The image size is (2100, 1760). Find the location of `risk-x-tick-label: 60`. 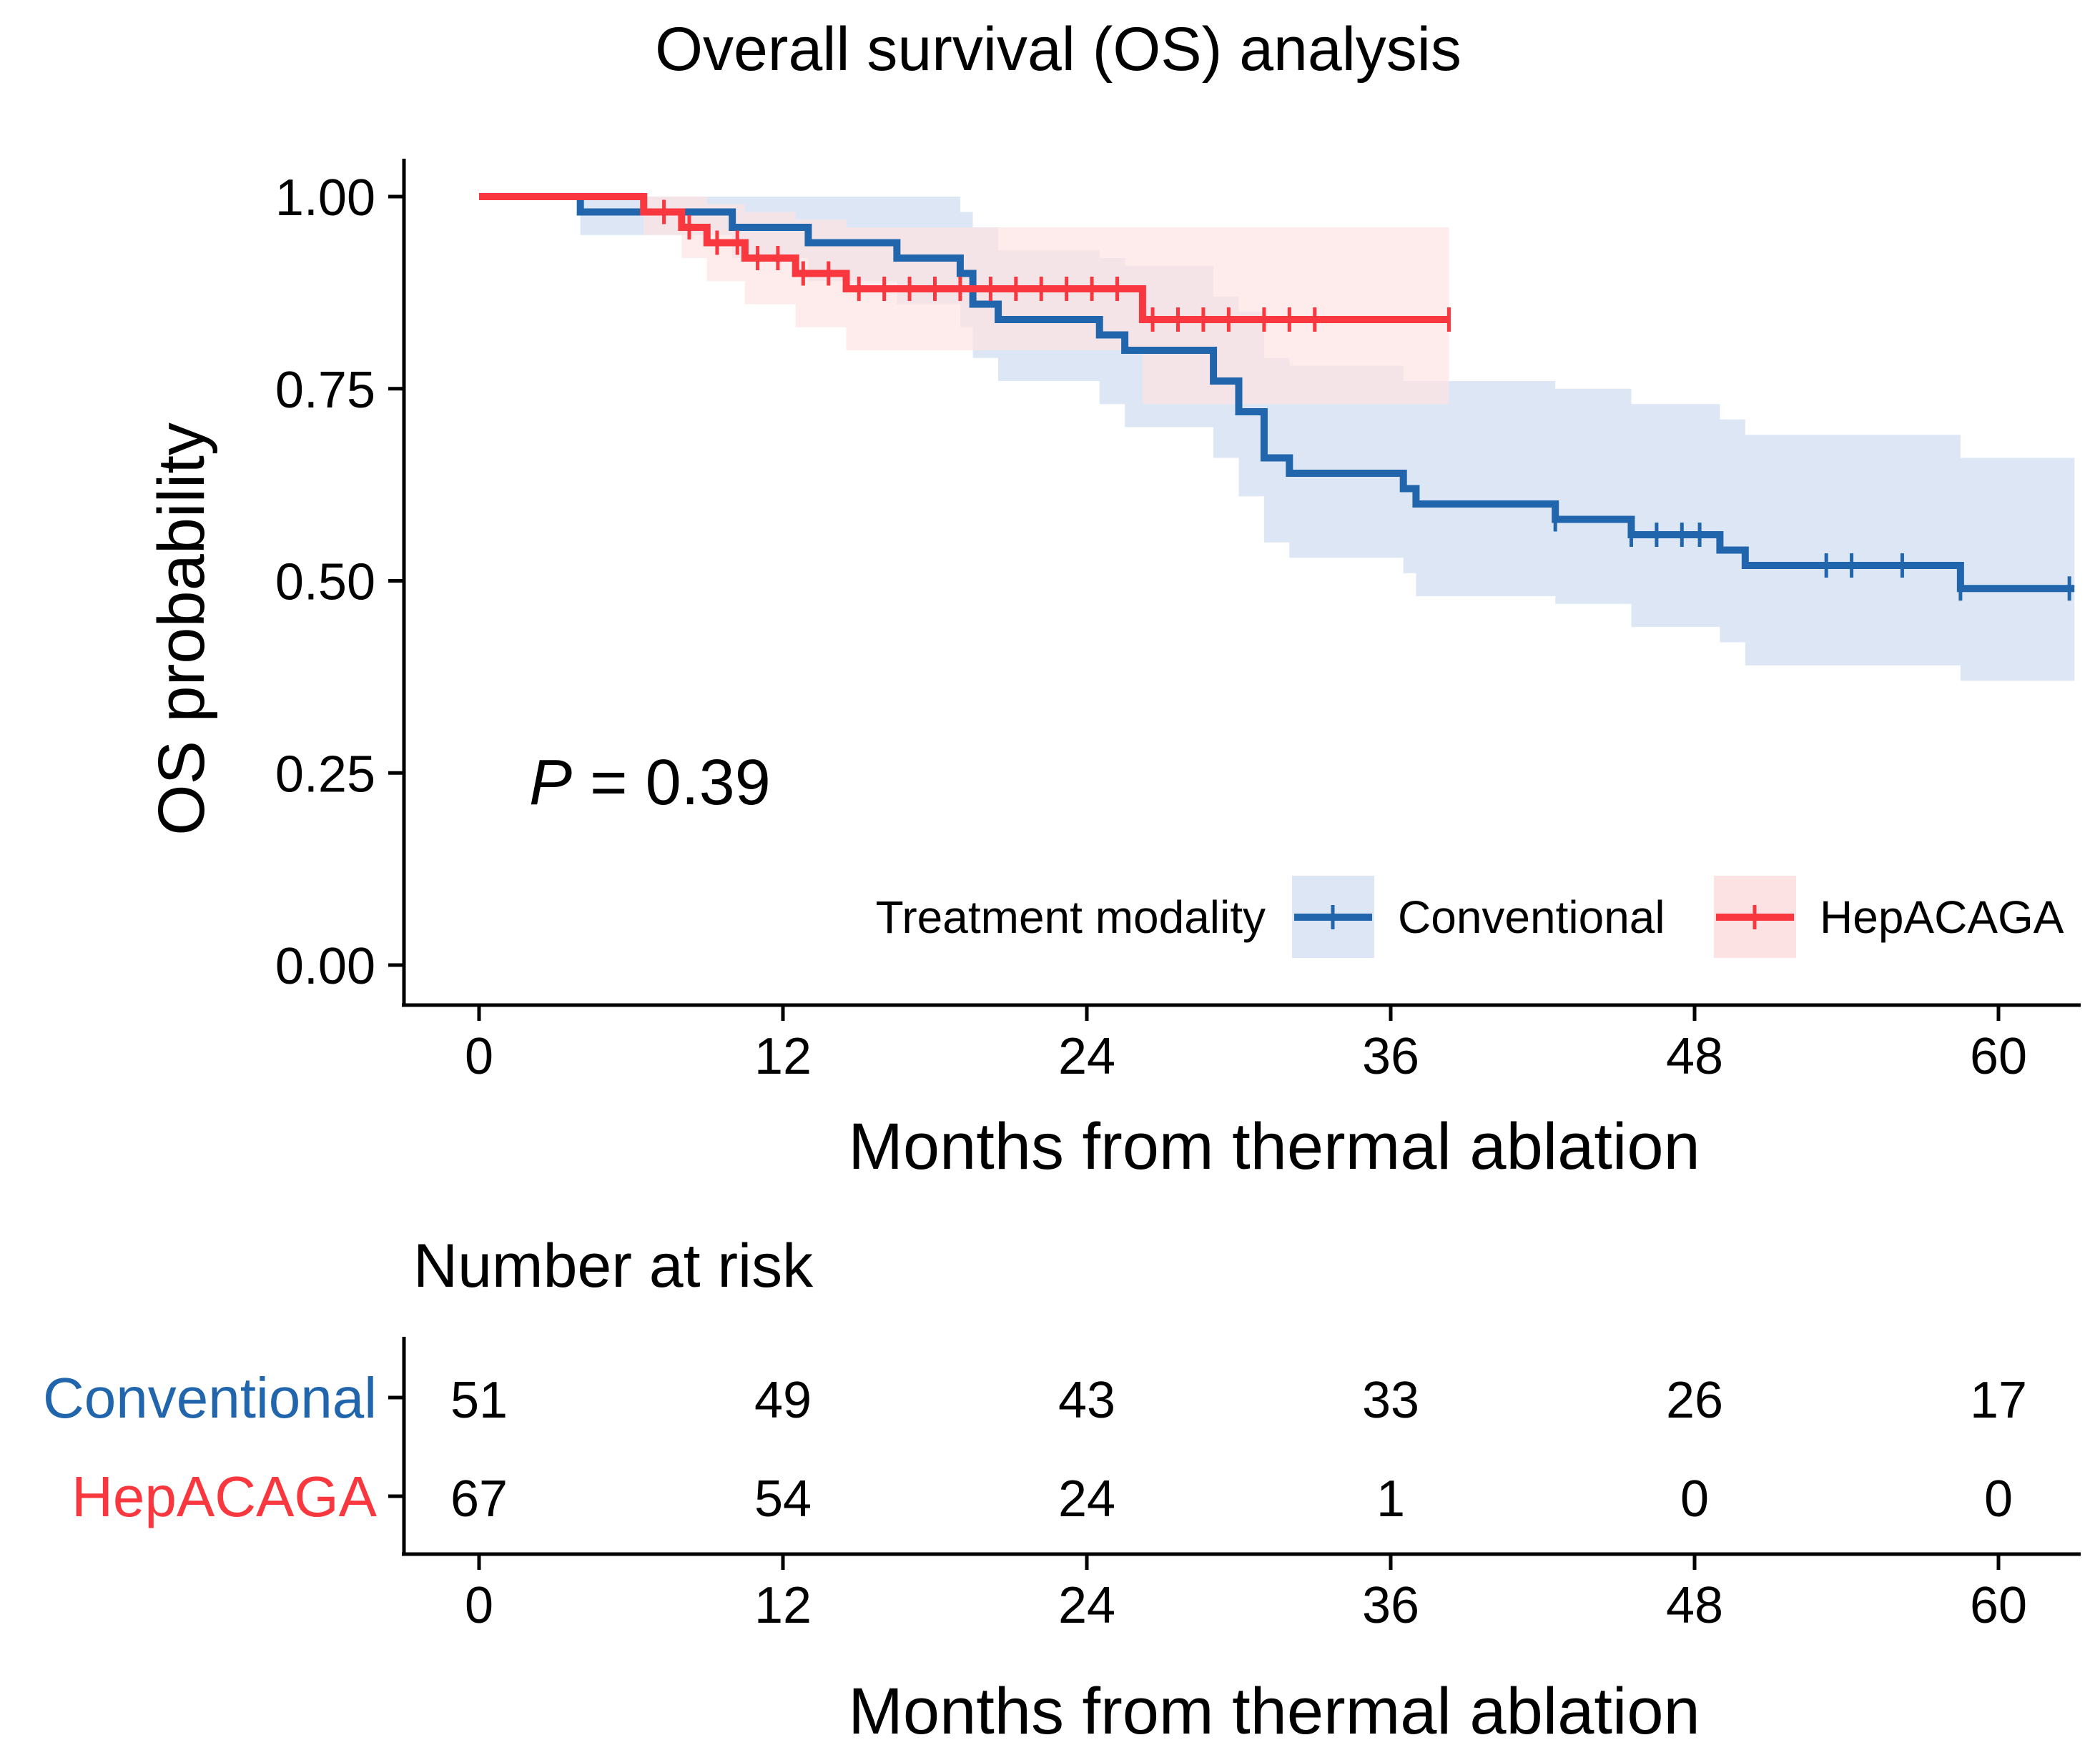

risk-x-tick-label: 60 is located at coordinates (1998, 1606).